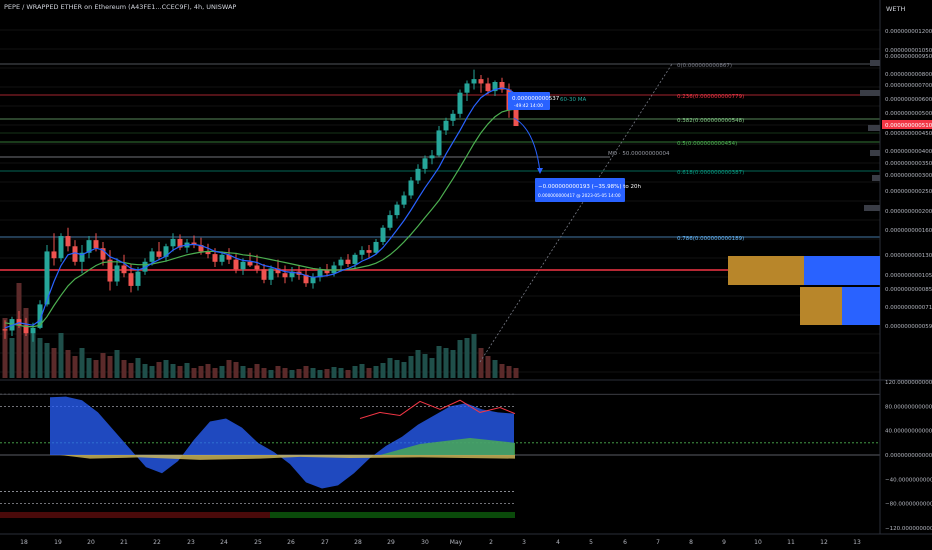  I want to click on volume-bars, so click(260, 330).